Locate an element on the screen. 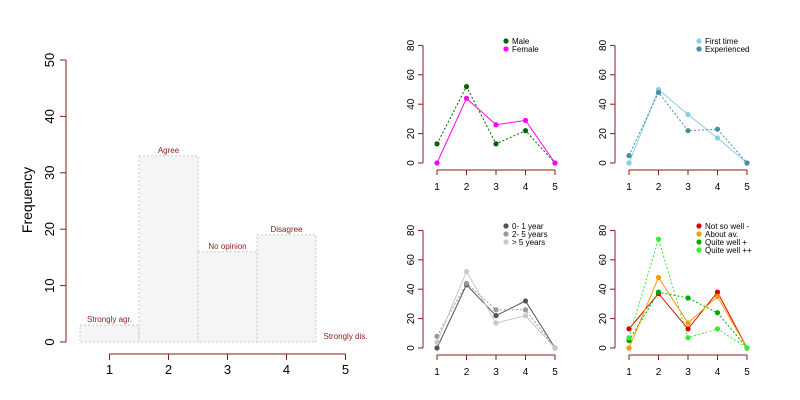 Image resolution: width=800 pixels, height=400 pixels. series-Quite well + is located at coordinates (688, 320).